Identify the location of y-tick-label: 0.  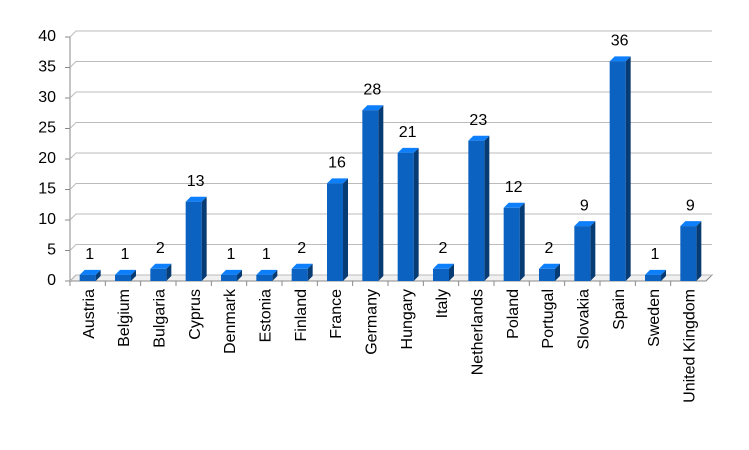
(51, 280).